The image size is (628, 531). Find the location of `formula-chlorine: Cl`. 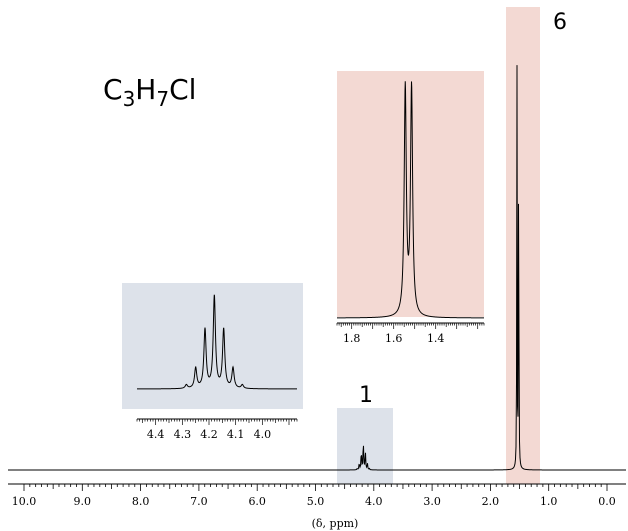

formula-chlorine: Cl is located at coordinates (182, 89).